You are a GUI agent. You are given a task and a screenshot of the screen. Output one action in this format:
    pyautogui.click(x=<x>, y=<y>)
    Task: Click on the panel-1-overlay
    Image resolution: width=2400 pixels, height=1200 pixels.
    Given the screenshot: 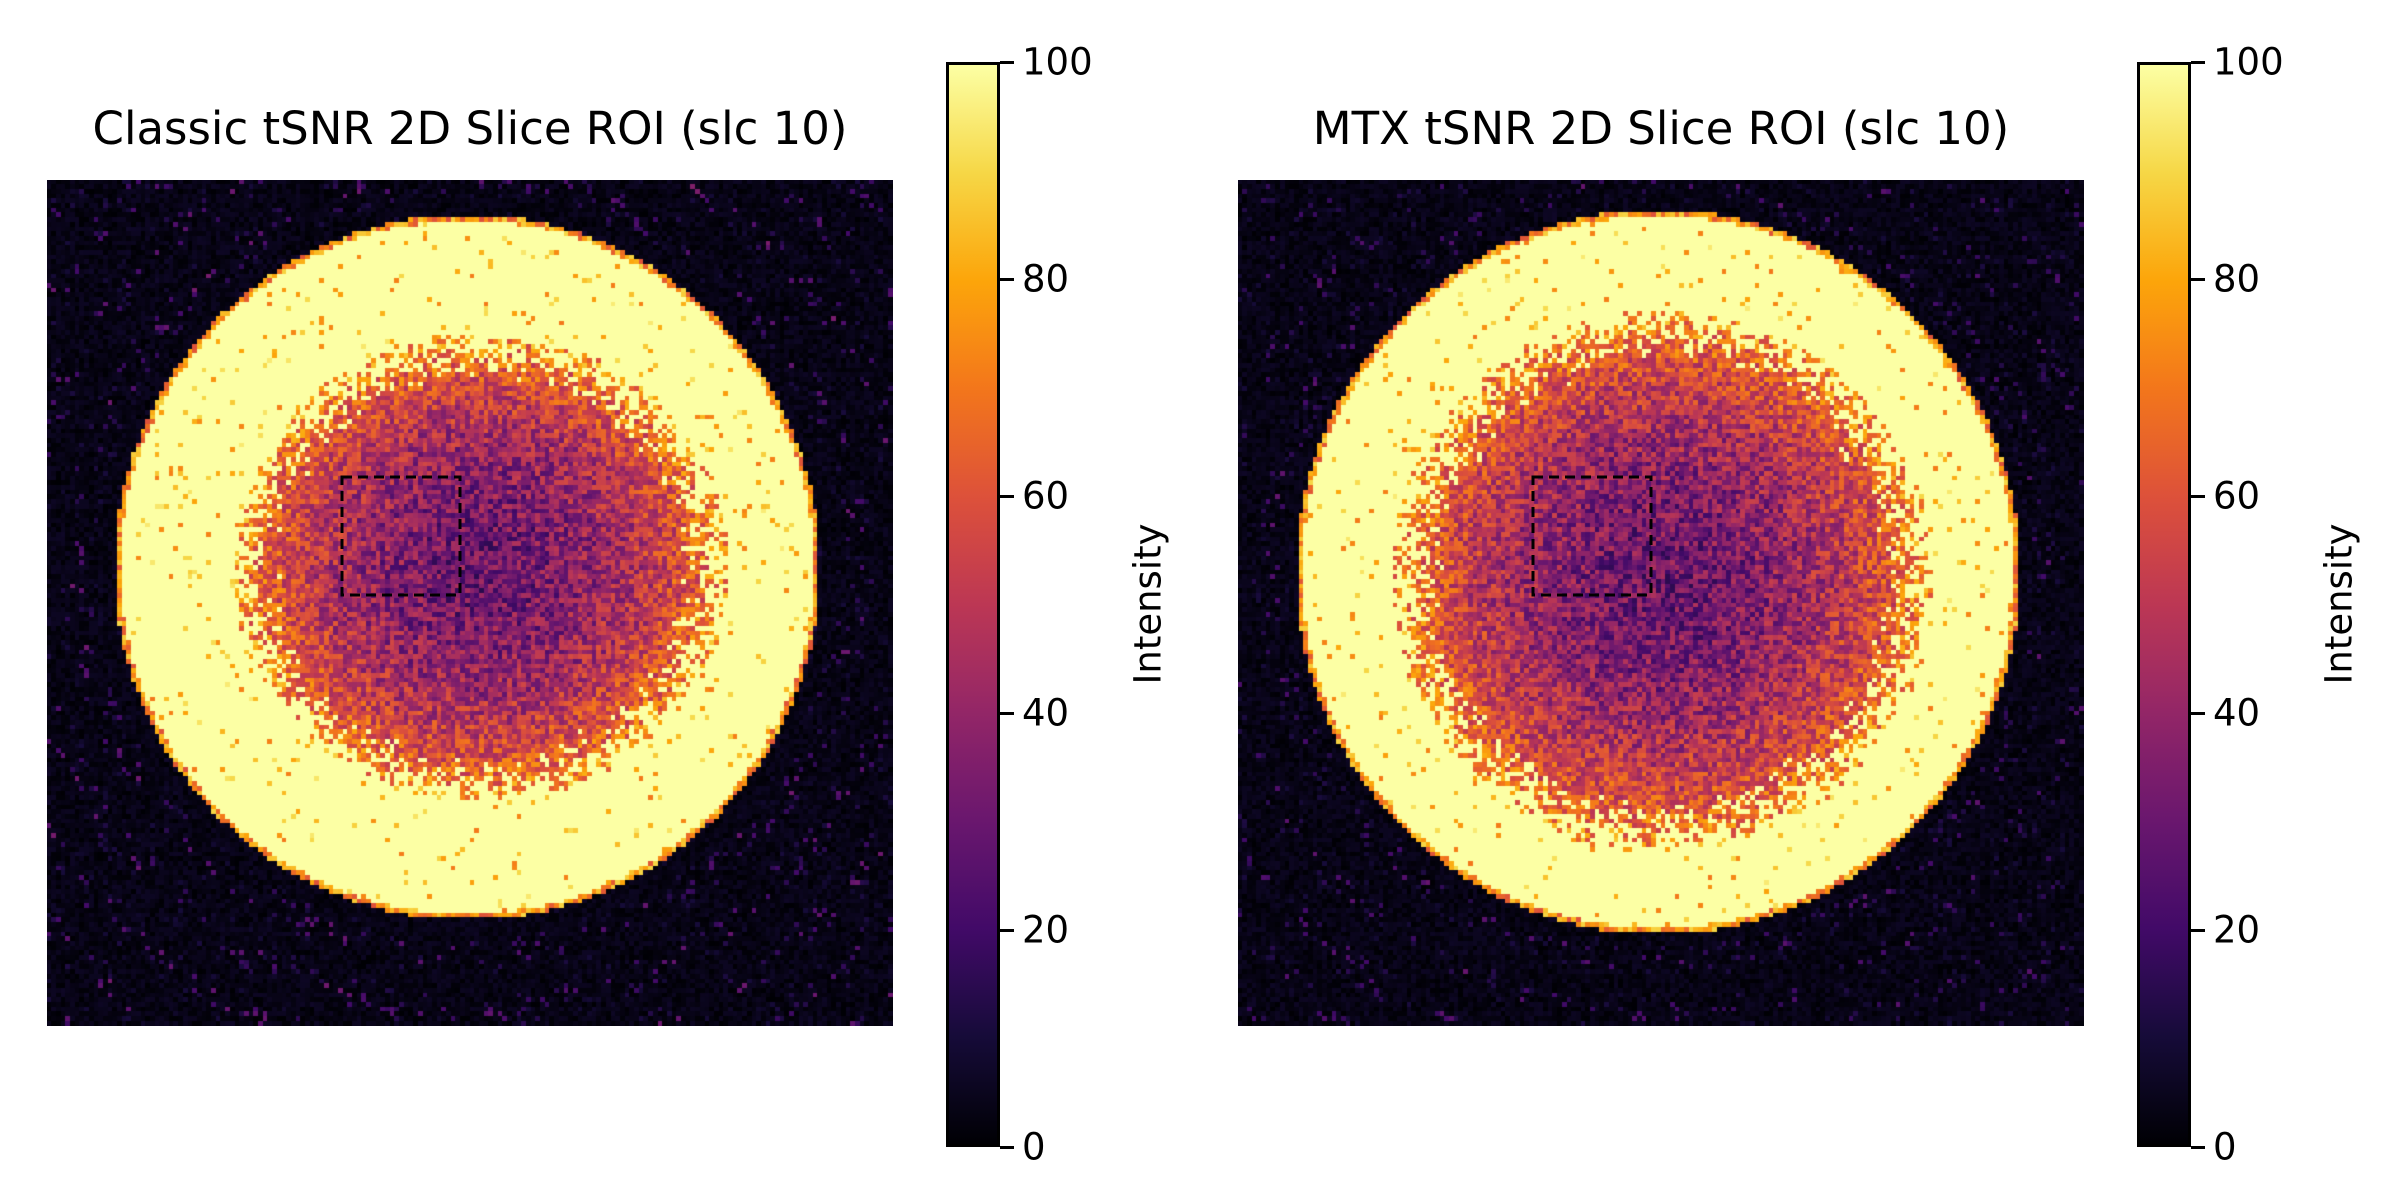 What is the action you would take?
    pyautogui.click(x=401, y=536)
    